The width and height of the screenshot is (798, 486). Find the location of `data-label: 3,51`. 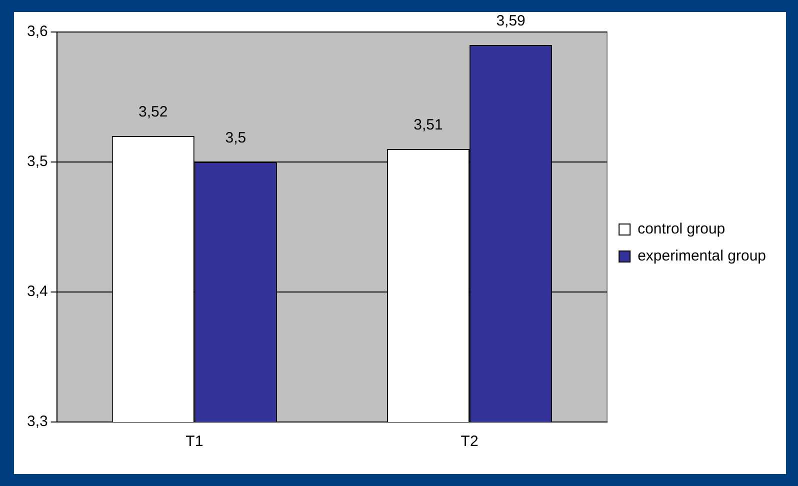

data-label: 3,51 is located at coordinates (428, 125).